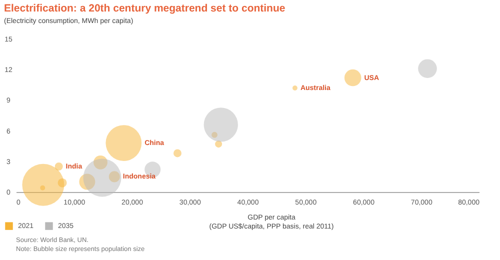 The height and width of the screenshot is (260, 500). I want to click on chart-title: Electrification: a 20th century megatrend set to continue, so click(145, 8).